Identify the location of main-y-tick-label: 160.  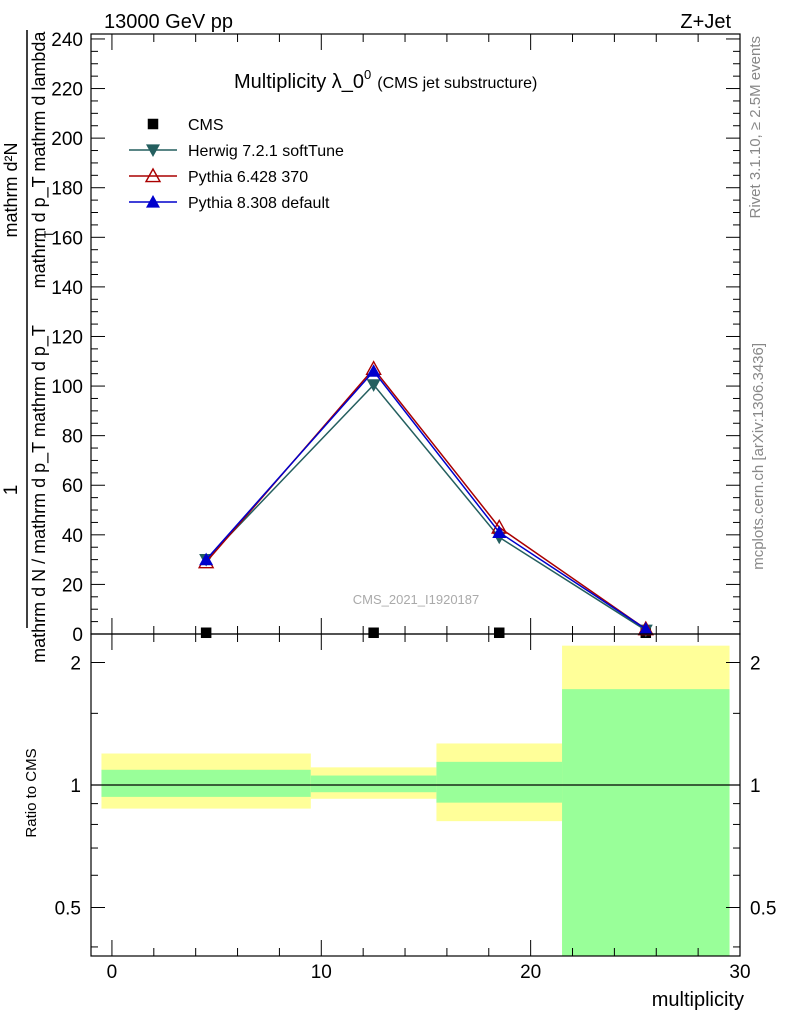
(67, 238).